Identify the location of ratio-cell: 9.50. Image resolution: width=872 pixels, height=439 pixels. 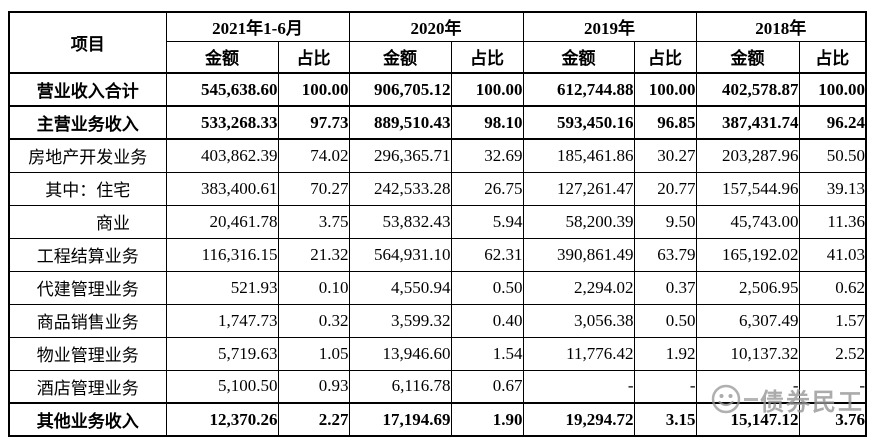
(665, 221).